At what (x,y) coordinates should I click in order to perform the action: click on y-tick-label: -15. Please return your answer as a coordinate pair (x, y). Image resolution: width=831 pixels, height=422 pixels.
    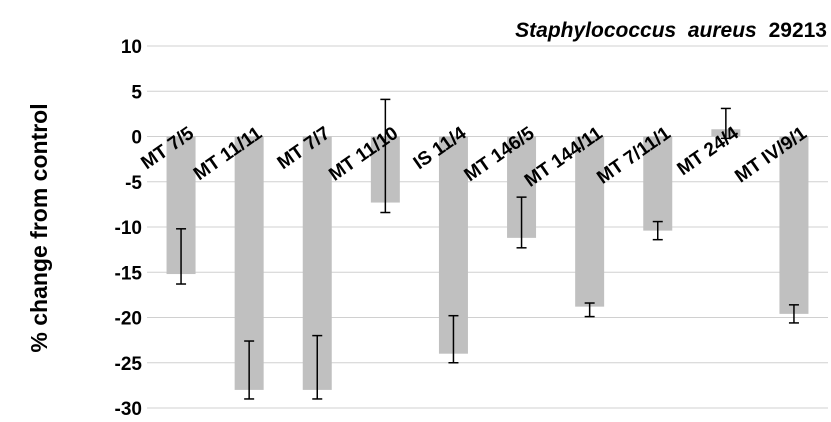
    Looking at the image, I should click on (129, 273).